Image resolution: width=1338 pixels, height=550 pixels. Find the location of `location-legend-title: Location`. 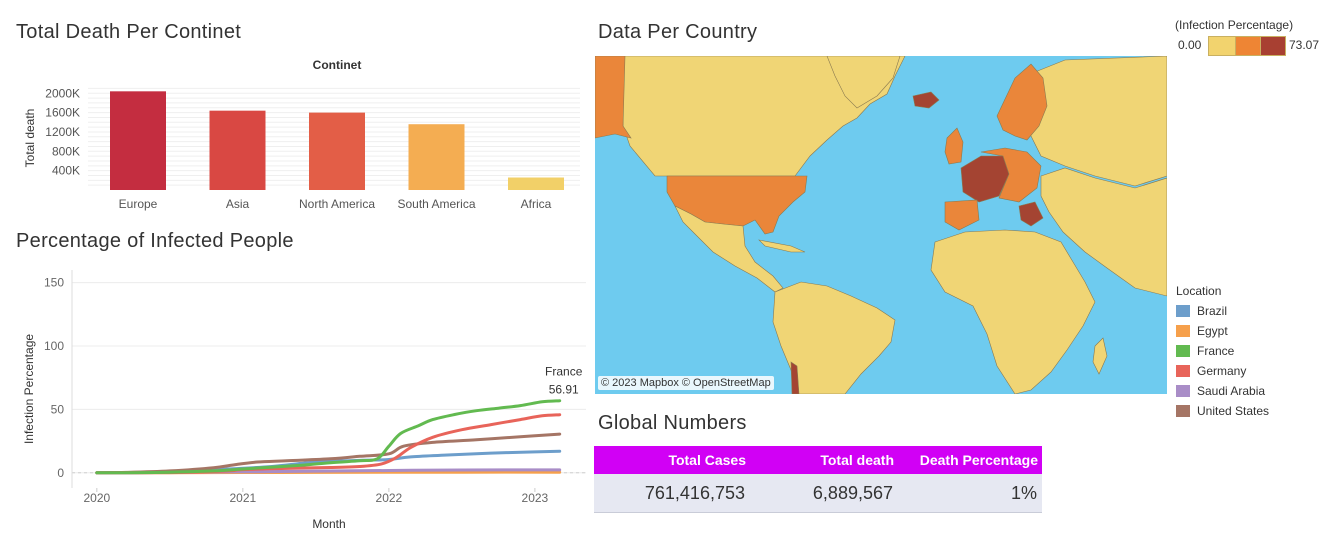

location-legend-title: Location is located at coordinates (1199, 291).